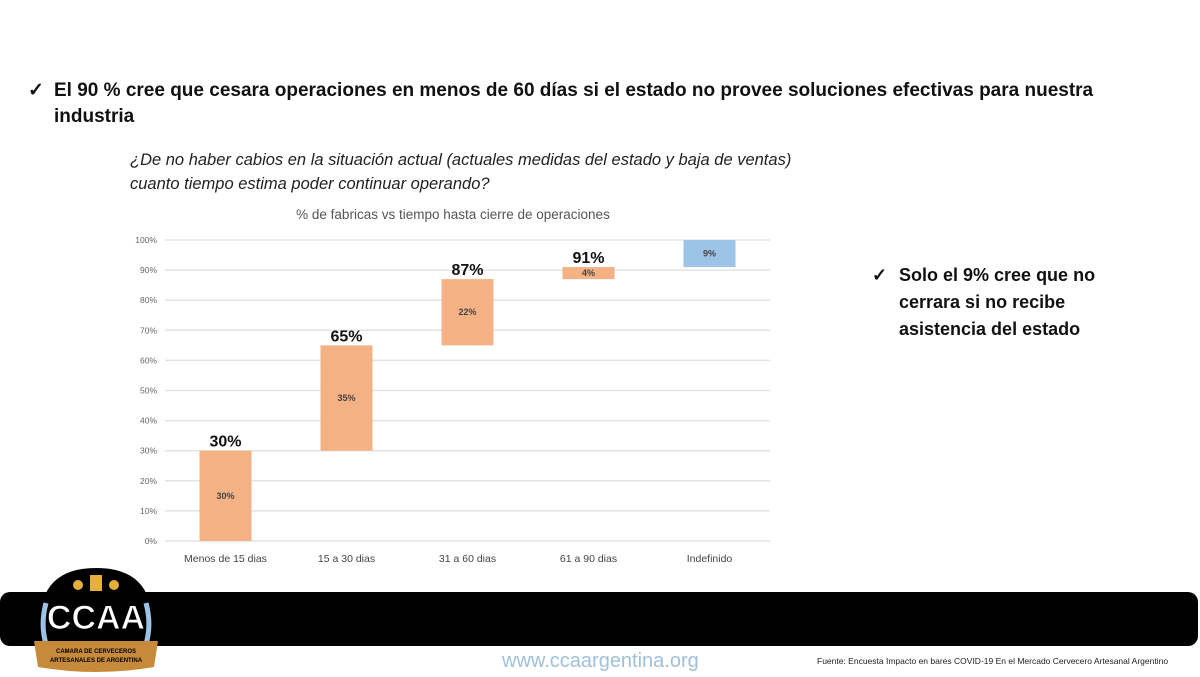  Describe the element at coordinates (710, 559) in the screenshot. I see `x-tick-label: Indefinido` at that location.